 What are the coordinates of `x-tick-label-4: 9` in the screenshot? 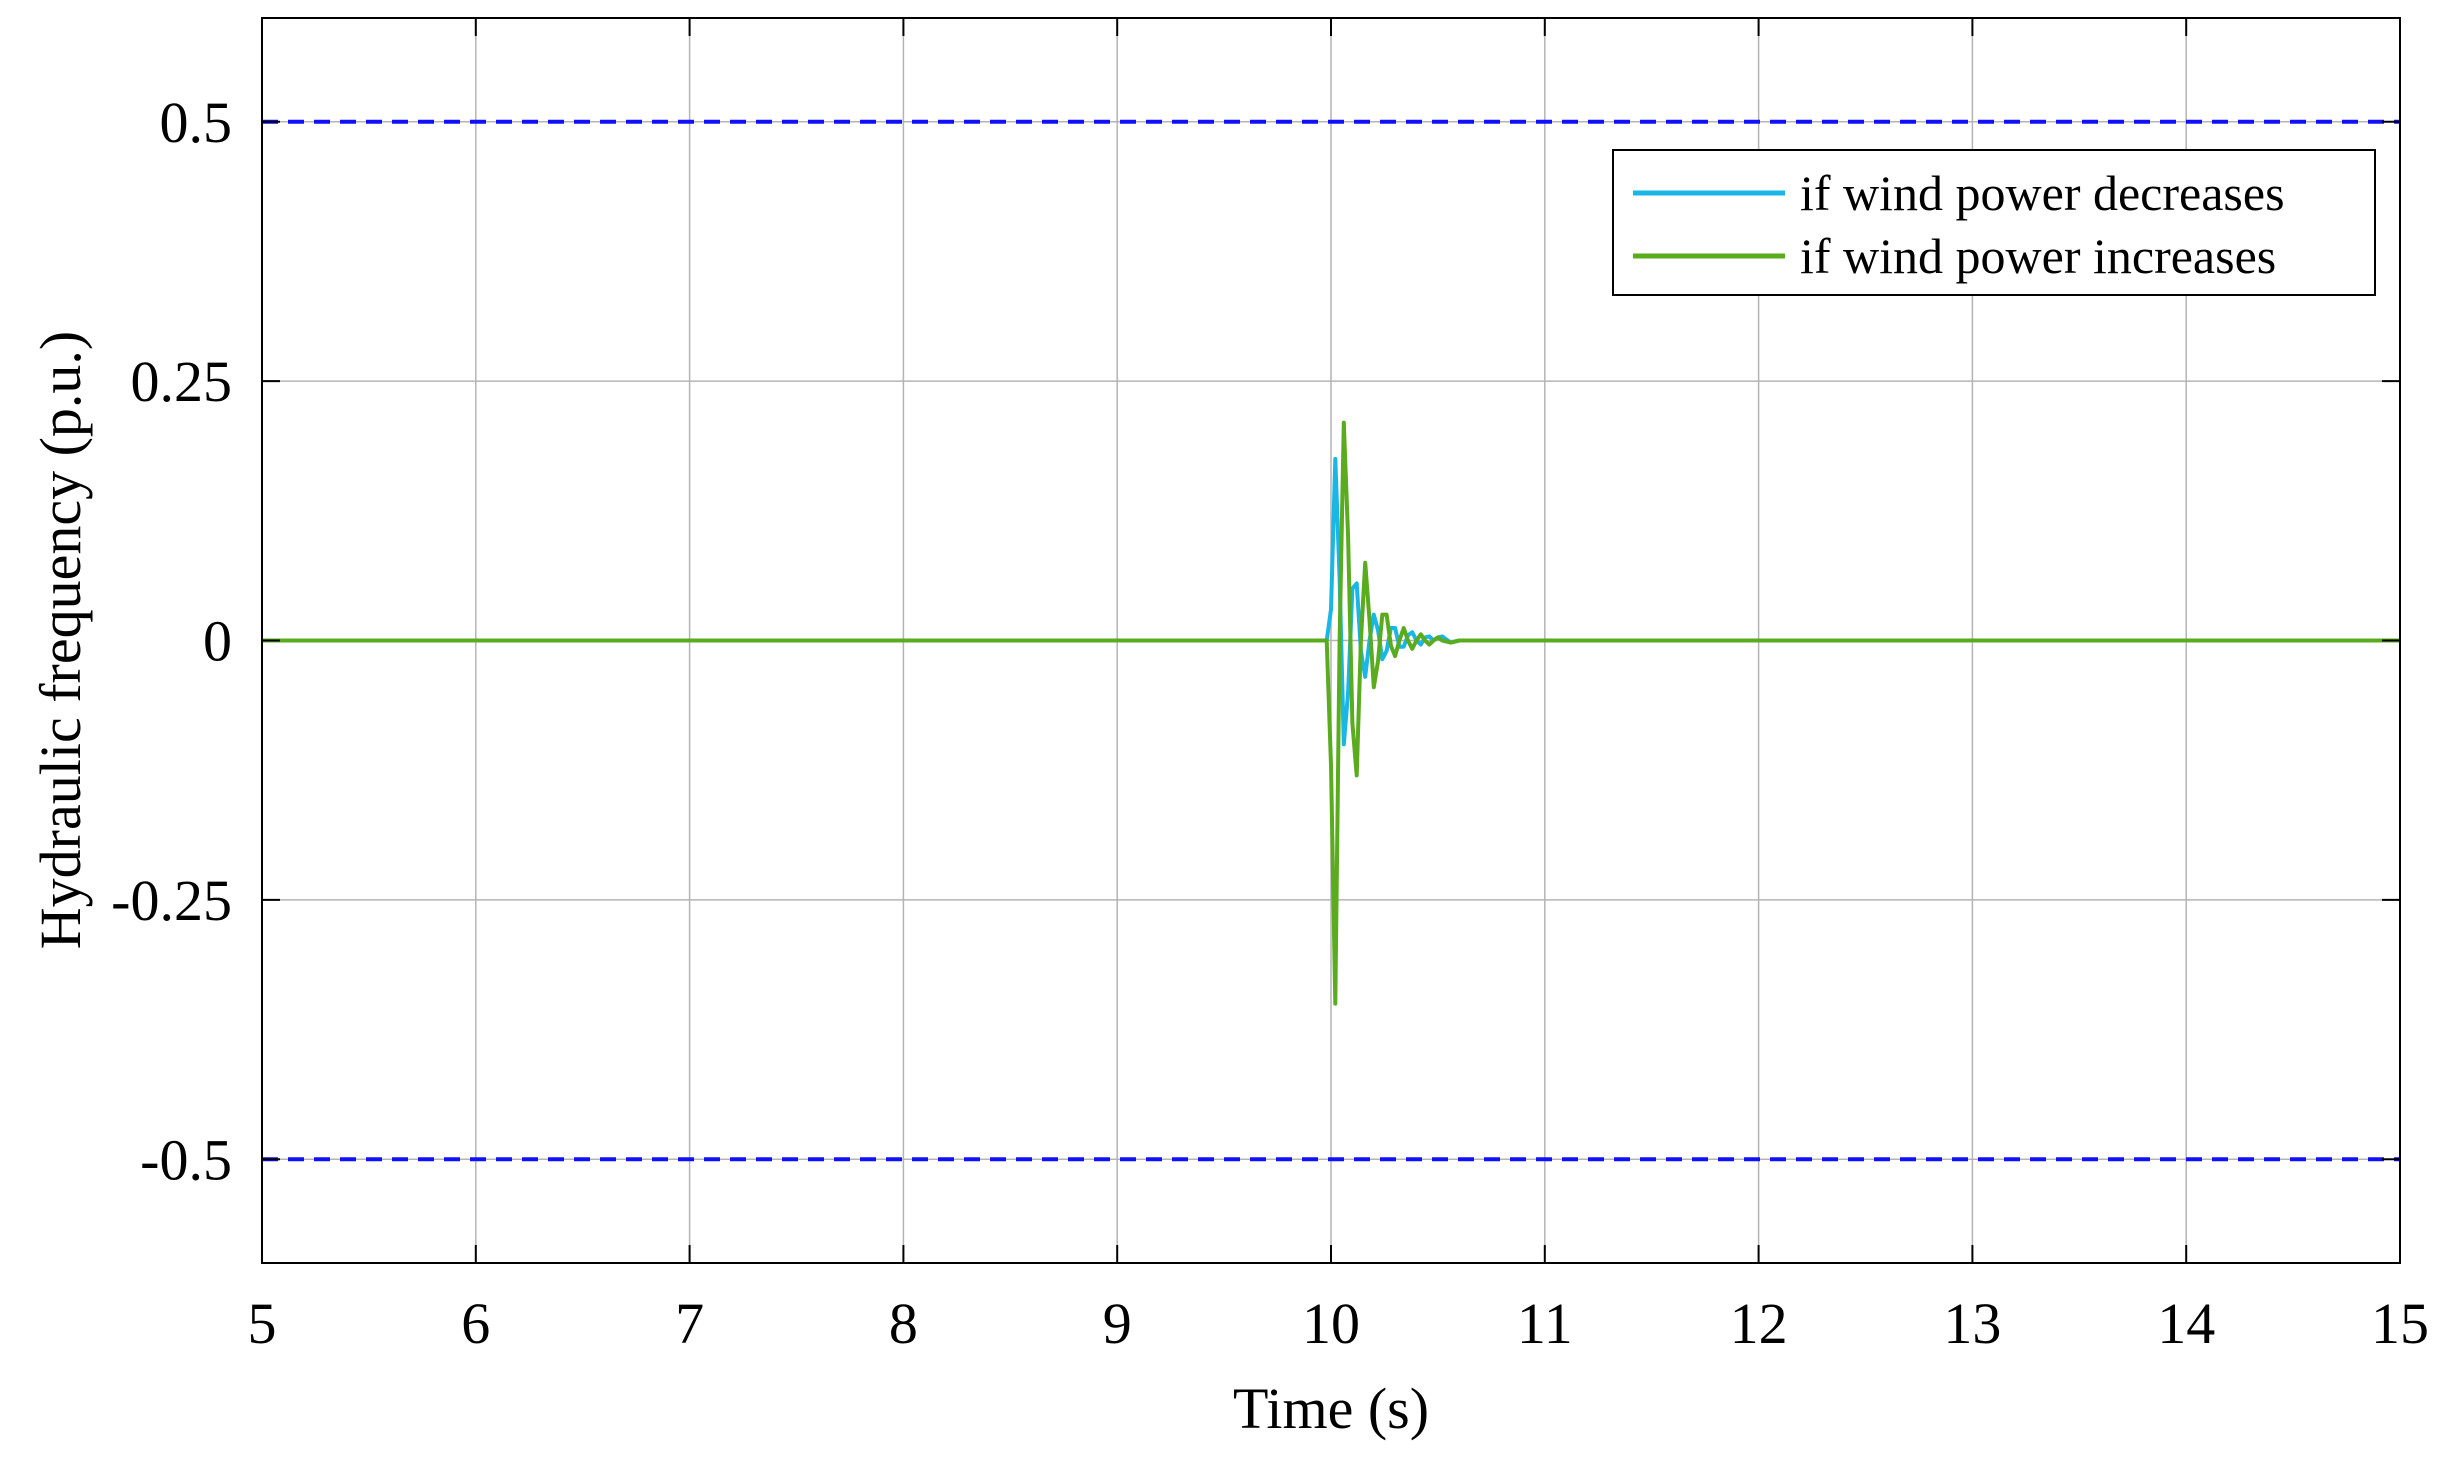 It's located at (1117, 1323).